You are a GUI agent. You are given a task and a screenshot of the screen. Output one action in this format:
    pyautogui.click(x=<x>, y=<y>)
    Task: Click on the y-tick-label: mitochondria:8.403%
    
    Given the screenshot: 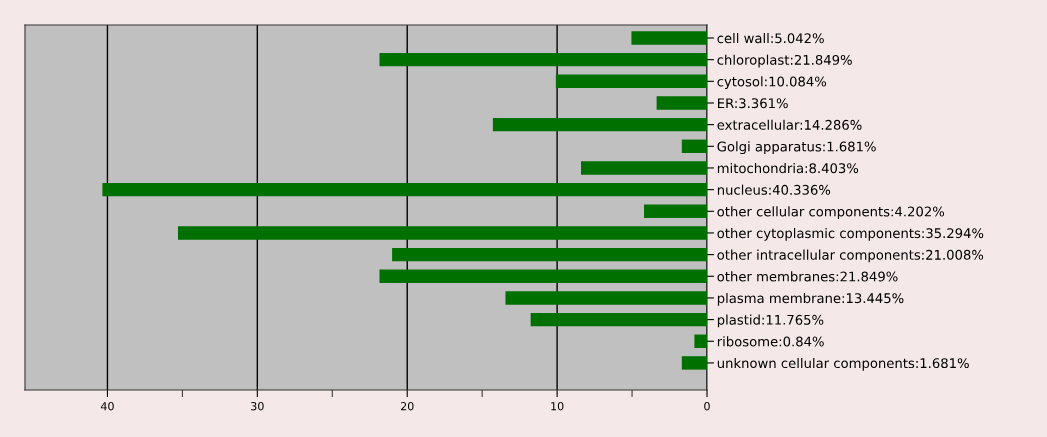 What is the action you would take?
    pyautogui.click(x=788, y=168)
    